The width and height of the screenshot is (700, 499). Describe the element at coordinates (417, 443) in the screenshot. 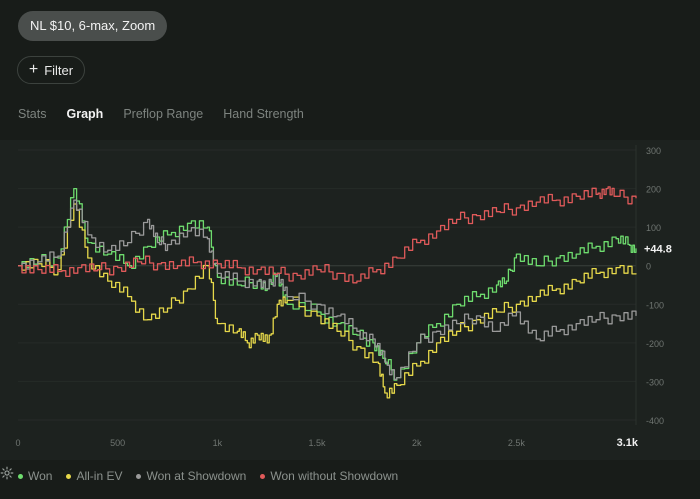

I see `x-tick-label: 2k` at that location.